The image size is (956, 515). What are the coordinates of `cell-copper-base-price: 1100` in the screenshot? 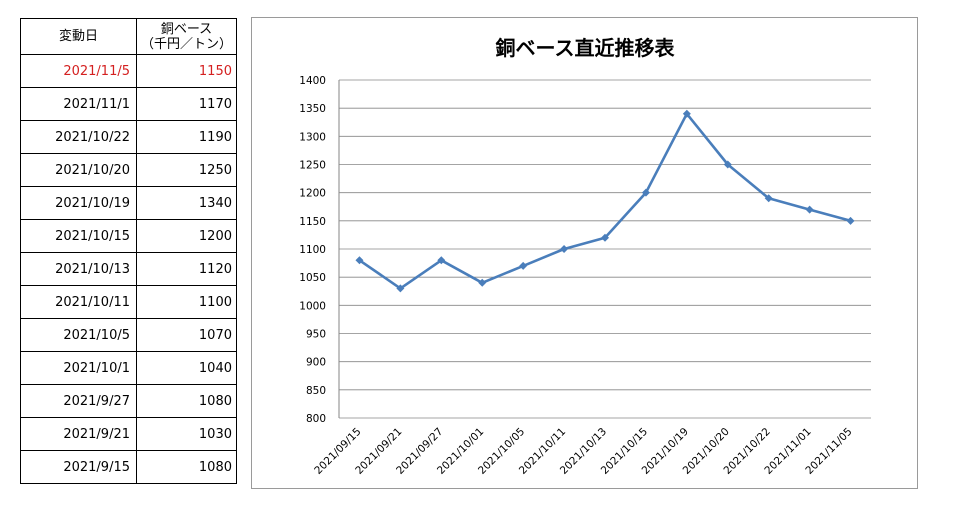 It's located at (186, 302).